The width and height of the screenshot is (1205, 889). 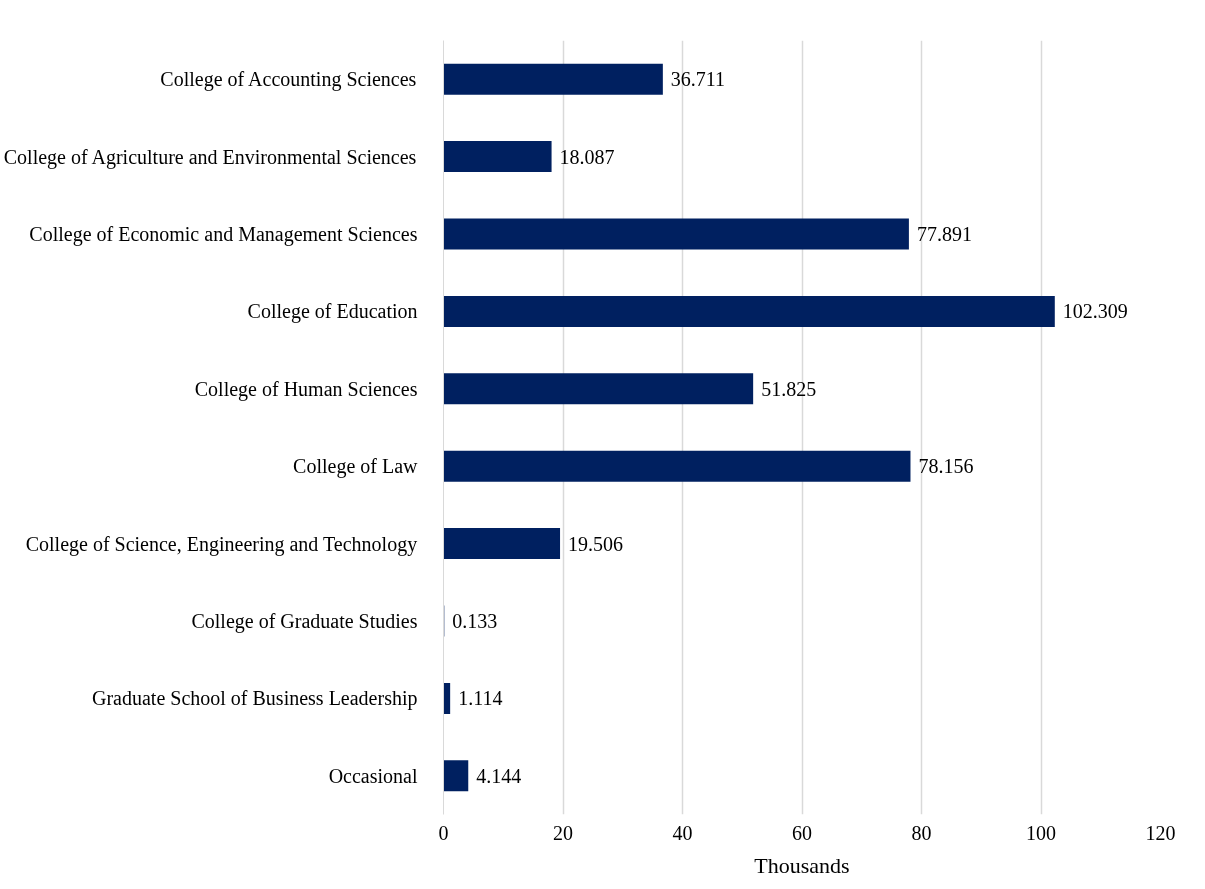 I want to click on x-axis-title: Thousands, so click(x=802, y=865).